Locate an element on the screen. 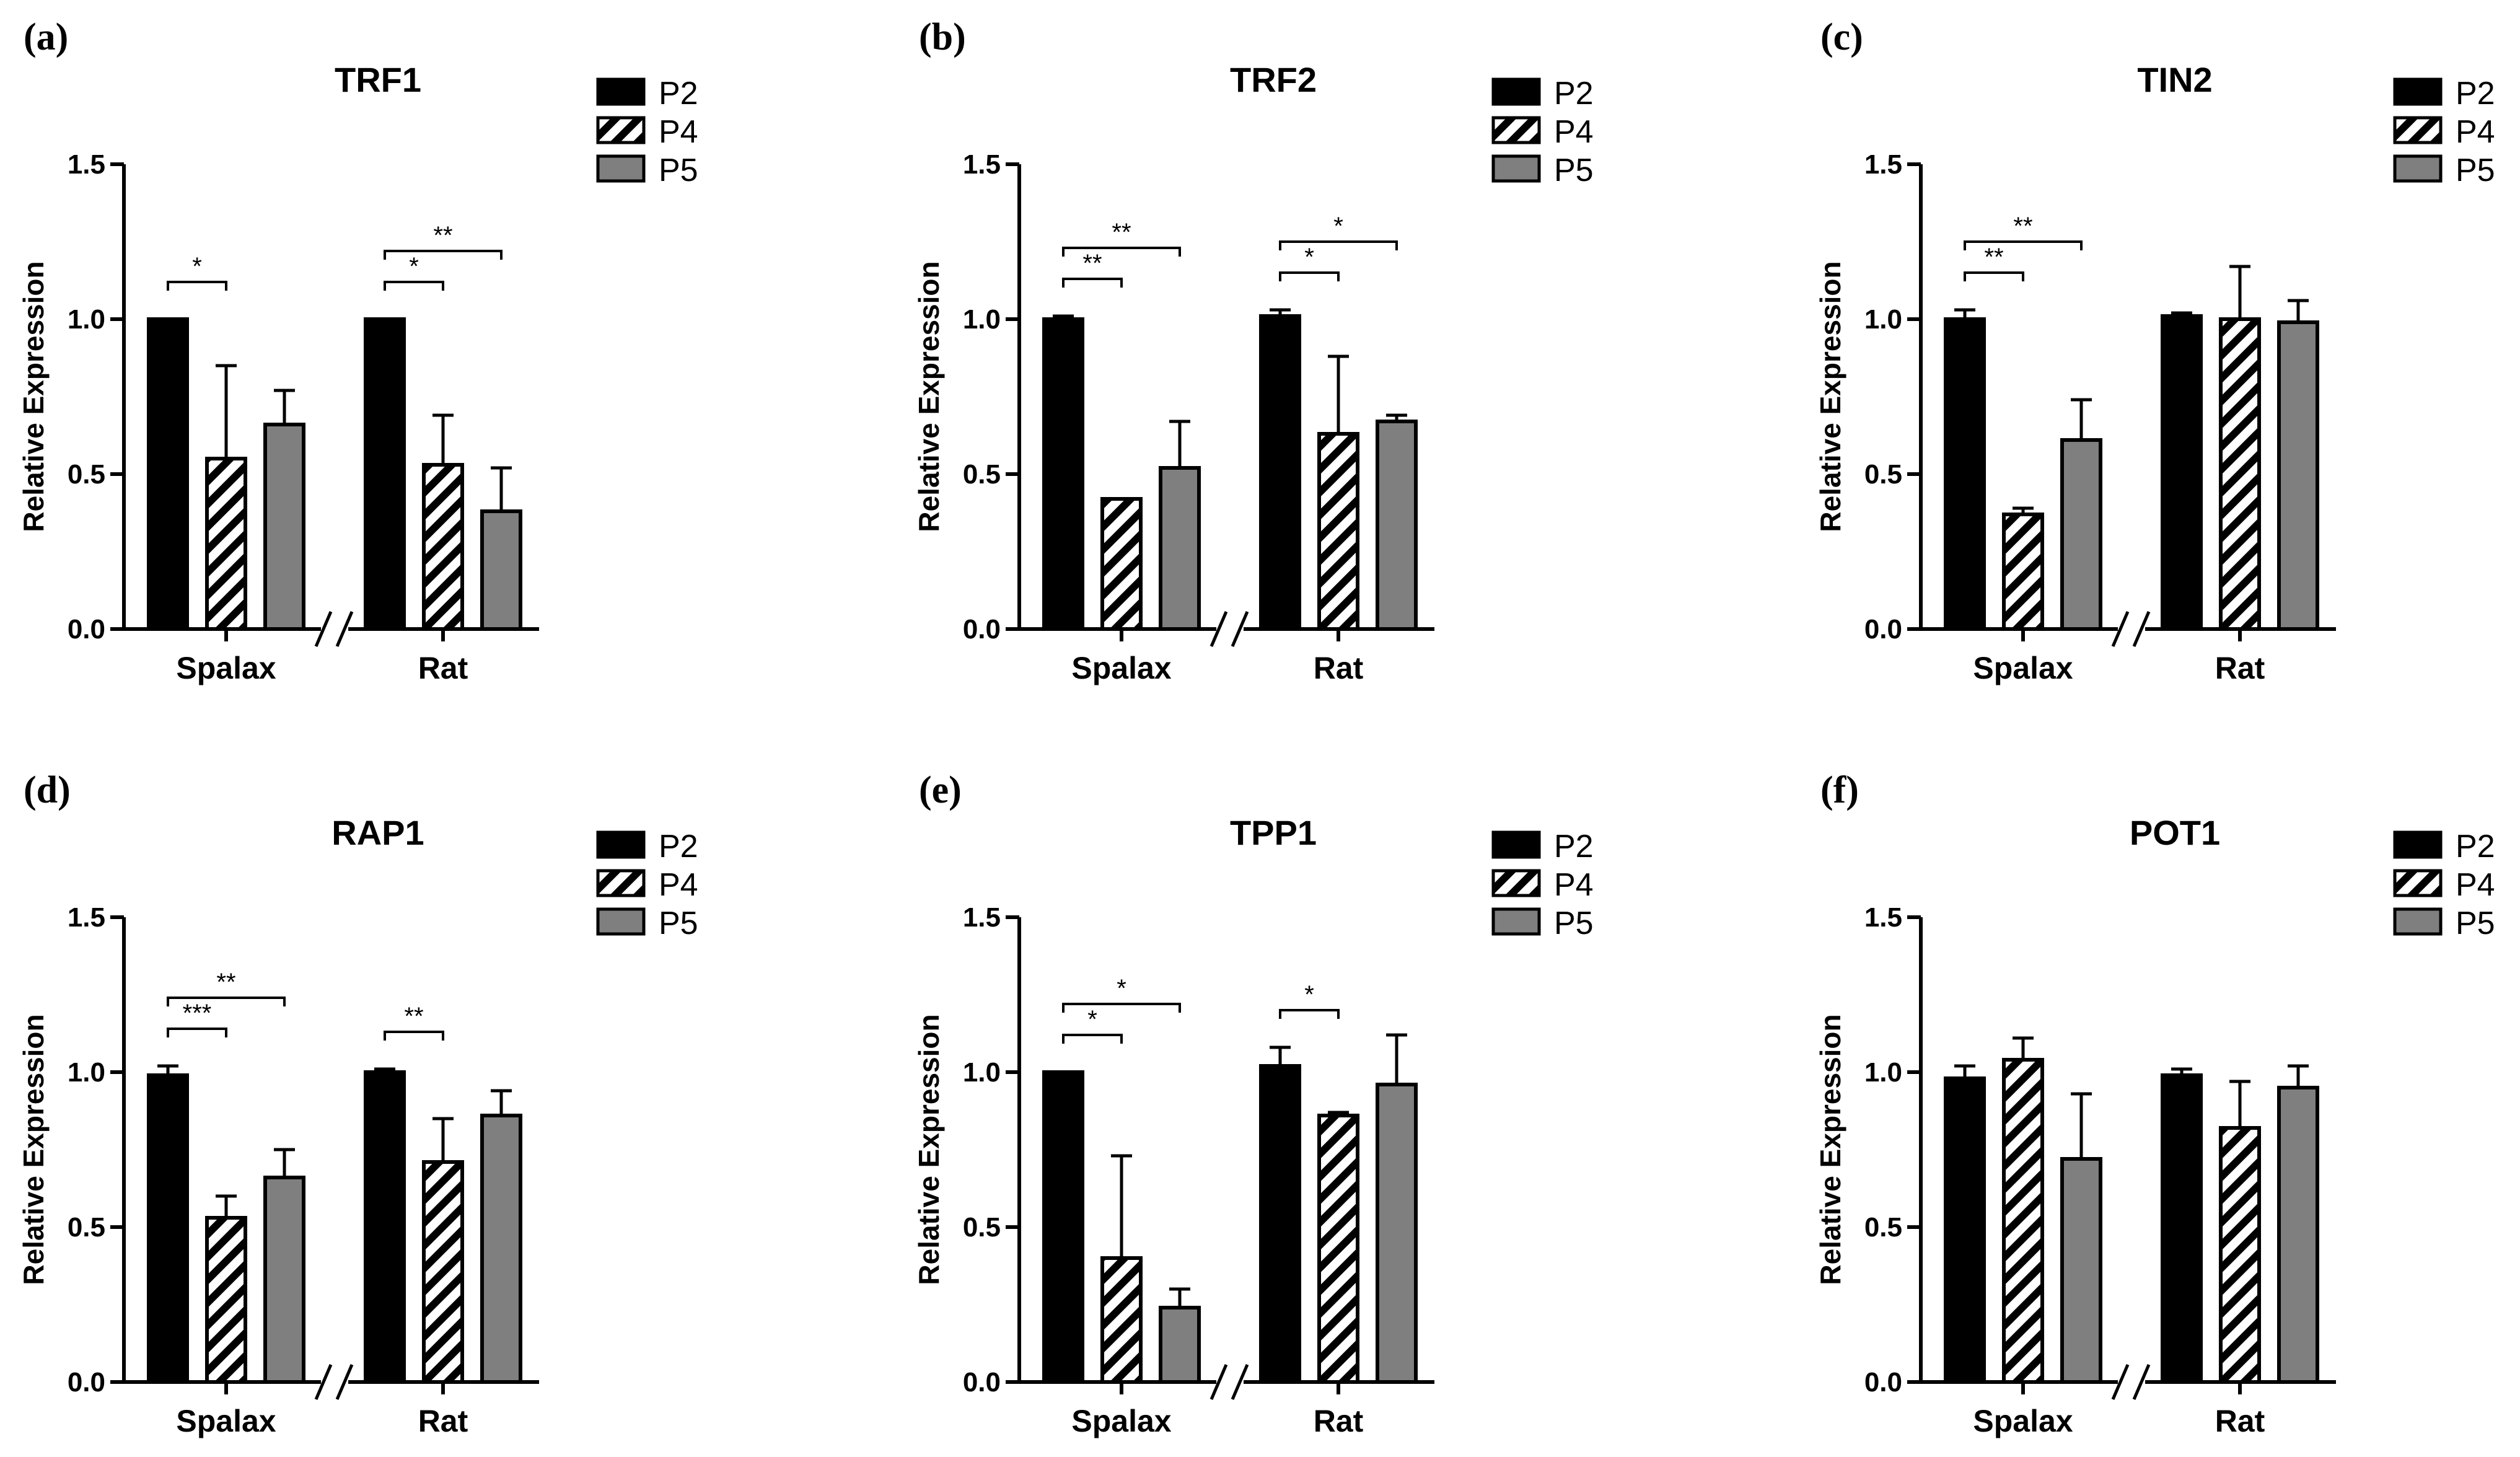 This screenshot has width=2520, height=1457. bar-p5-rat is located at coordinates (1397, 1234).